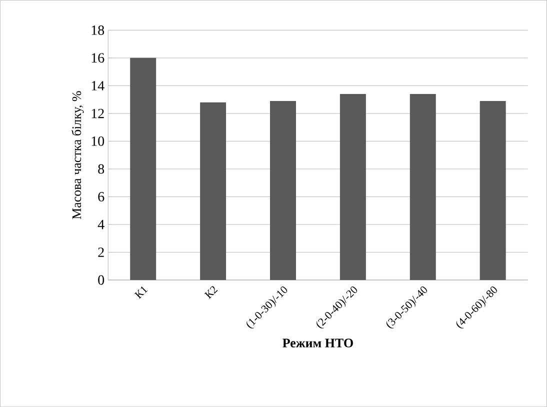 The height and width of the screenshot is (407, 547). Describe the element at coordinates (98, 85) in the screenshot. I see `y-tick-label: 14` at that location.